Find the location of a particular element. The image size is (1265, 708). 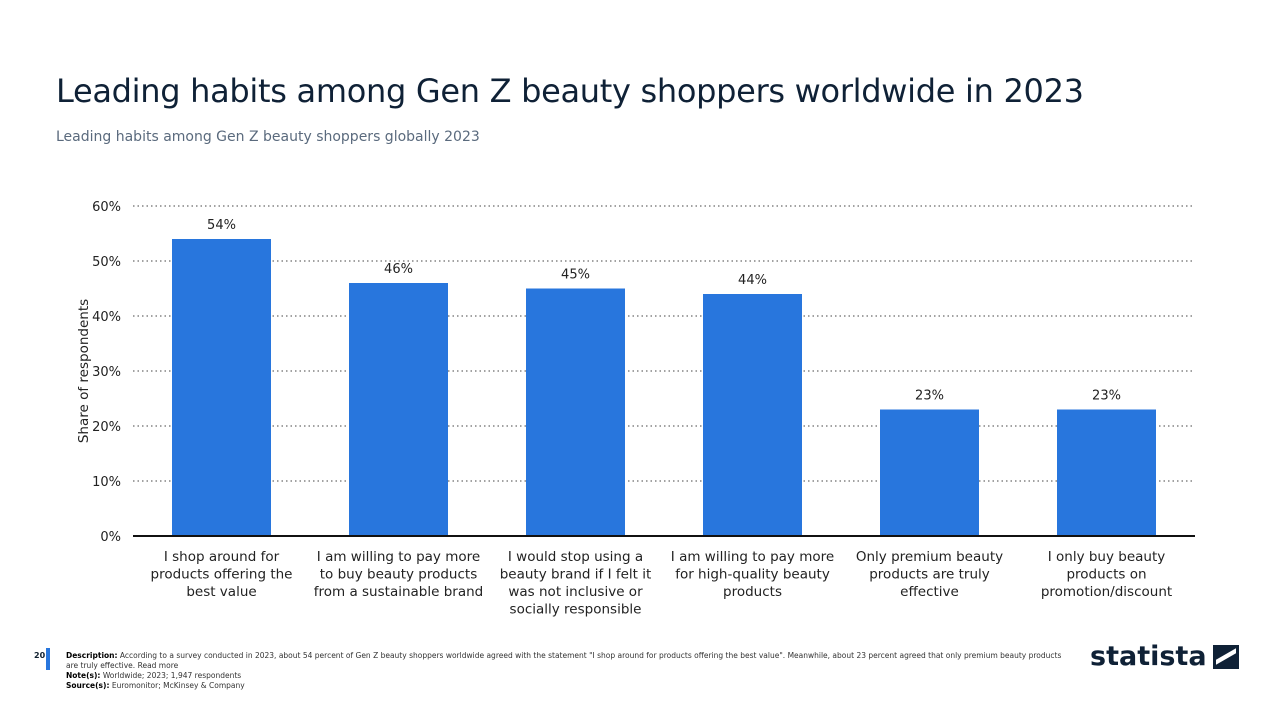

statista-logo: statista is located at coordinates (1164, 656).